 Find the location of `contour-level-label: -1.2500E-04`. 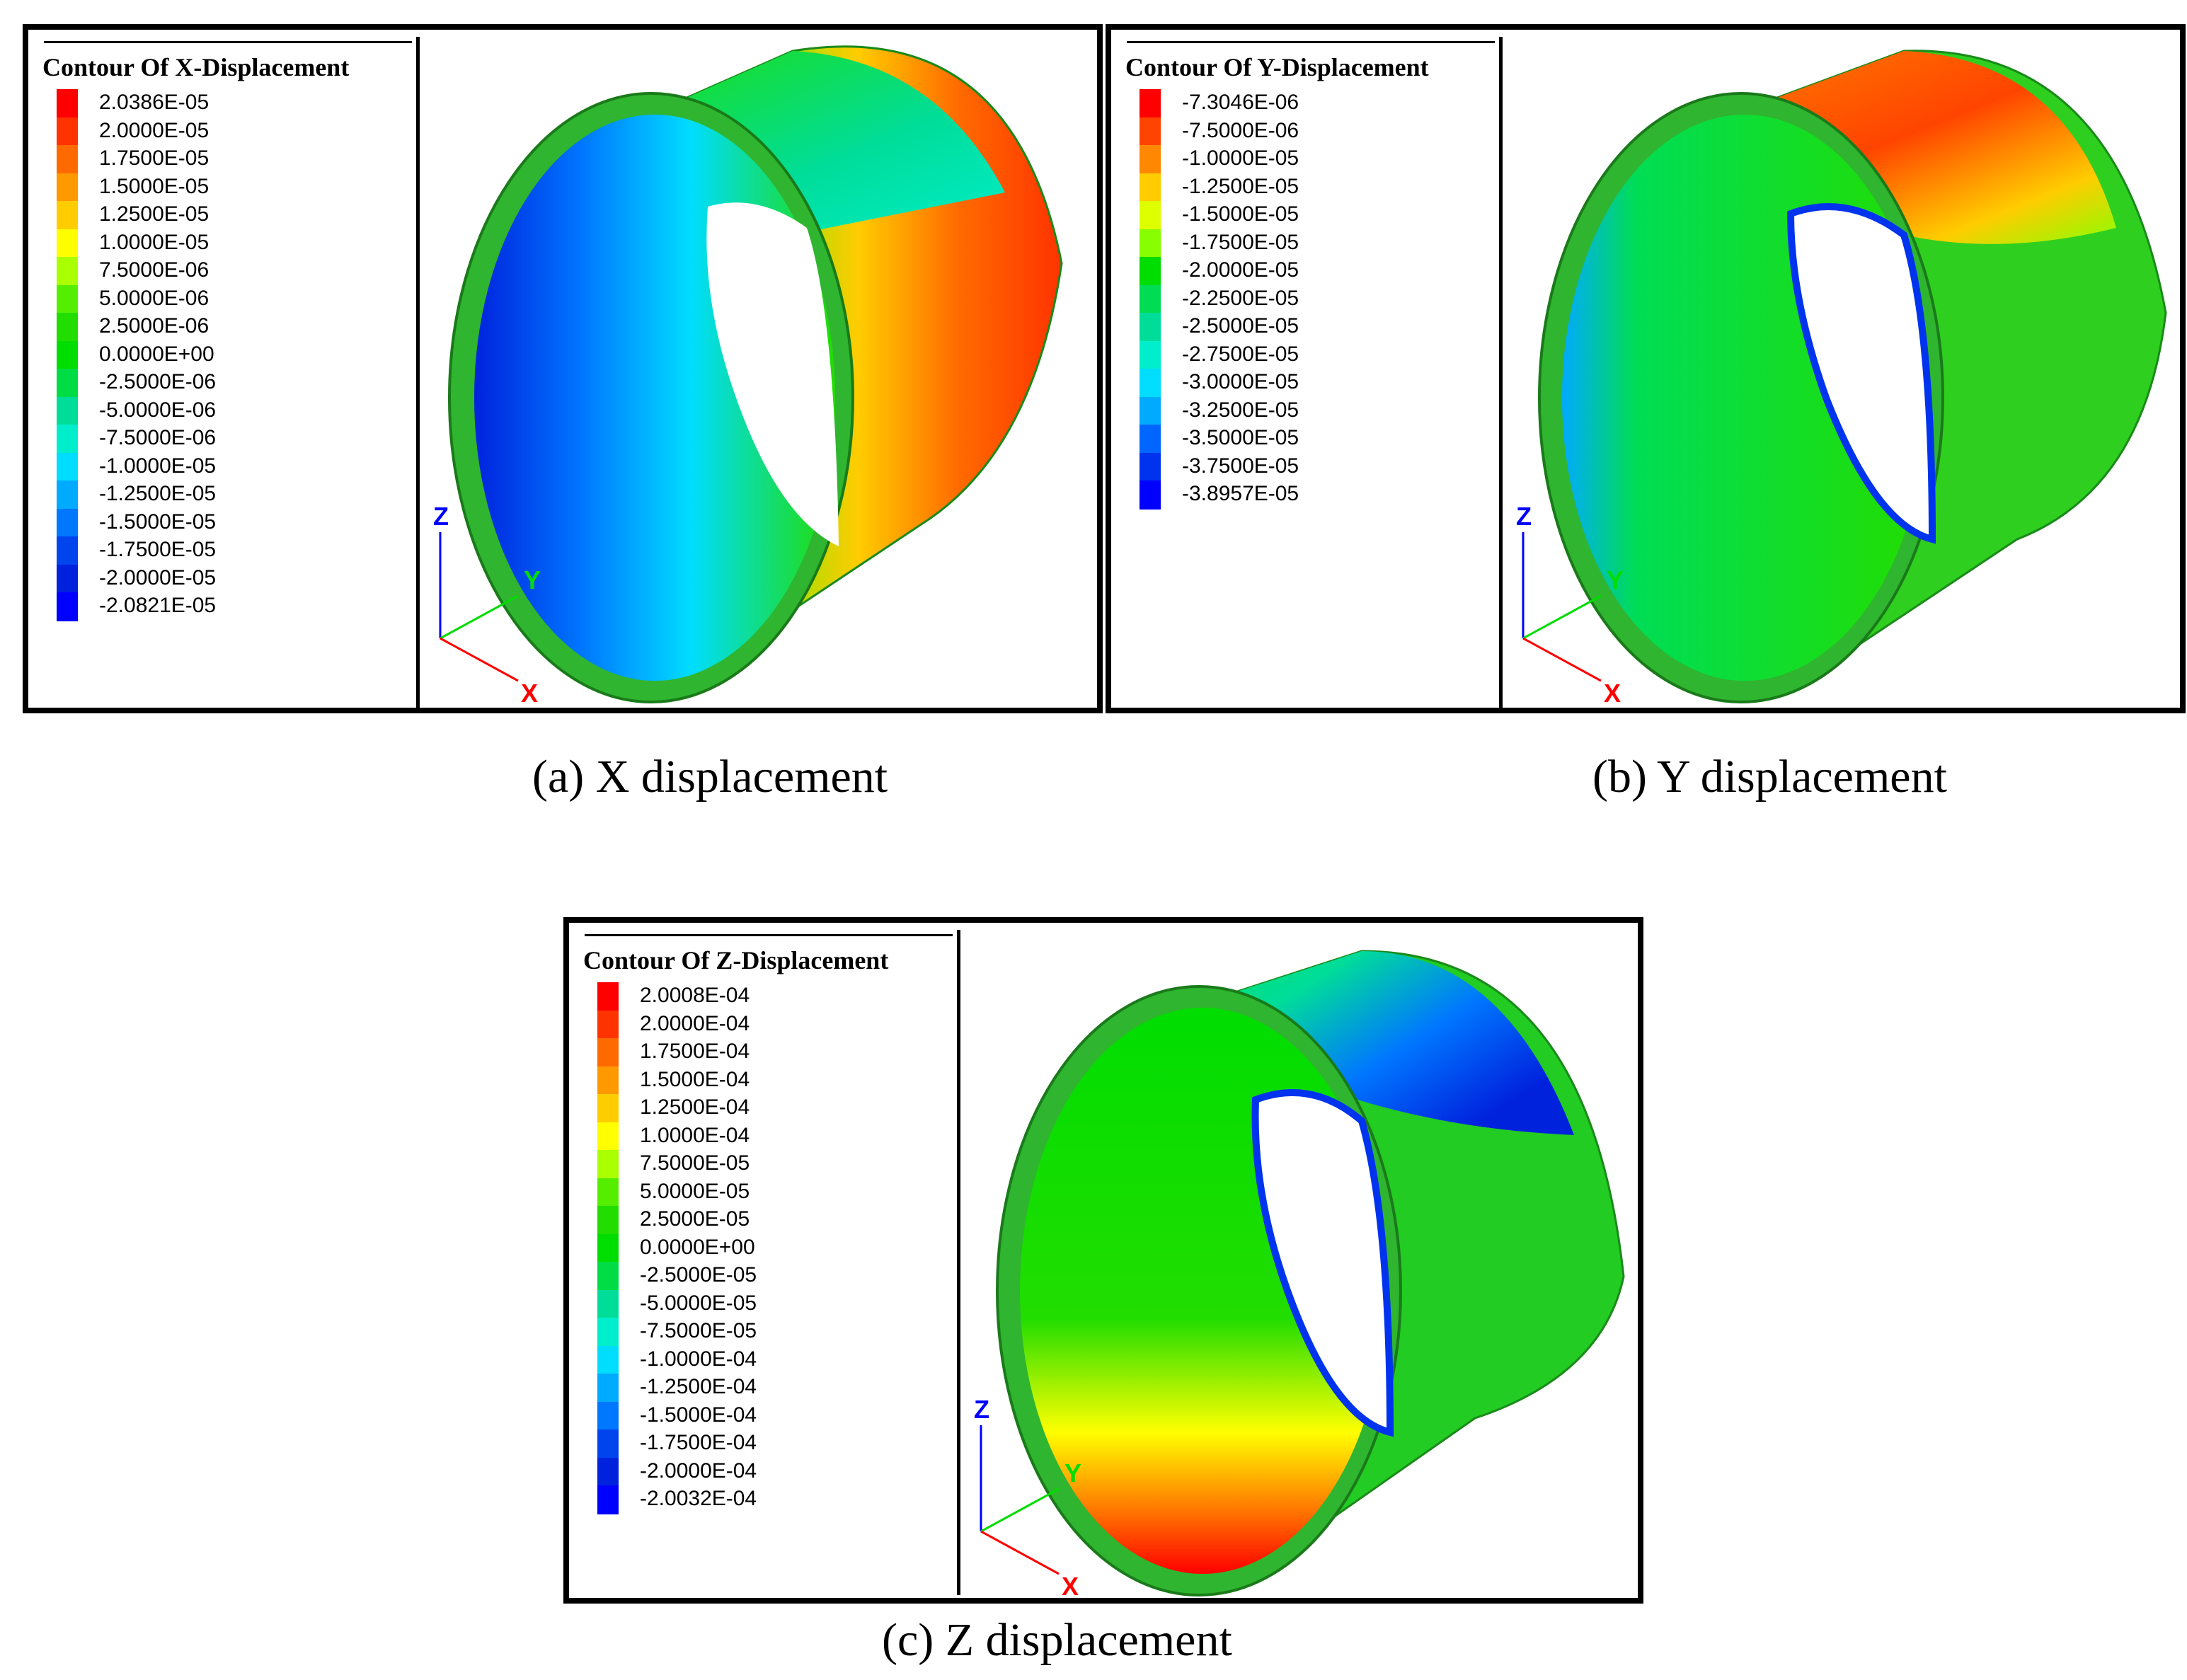

contour-level-label: -1.2500E-04 is located at coordinates (698, 1387).